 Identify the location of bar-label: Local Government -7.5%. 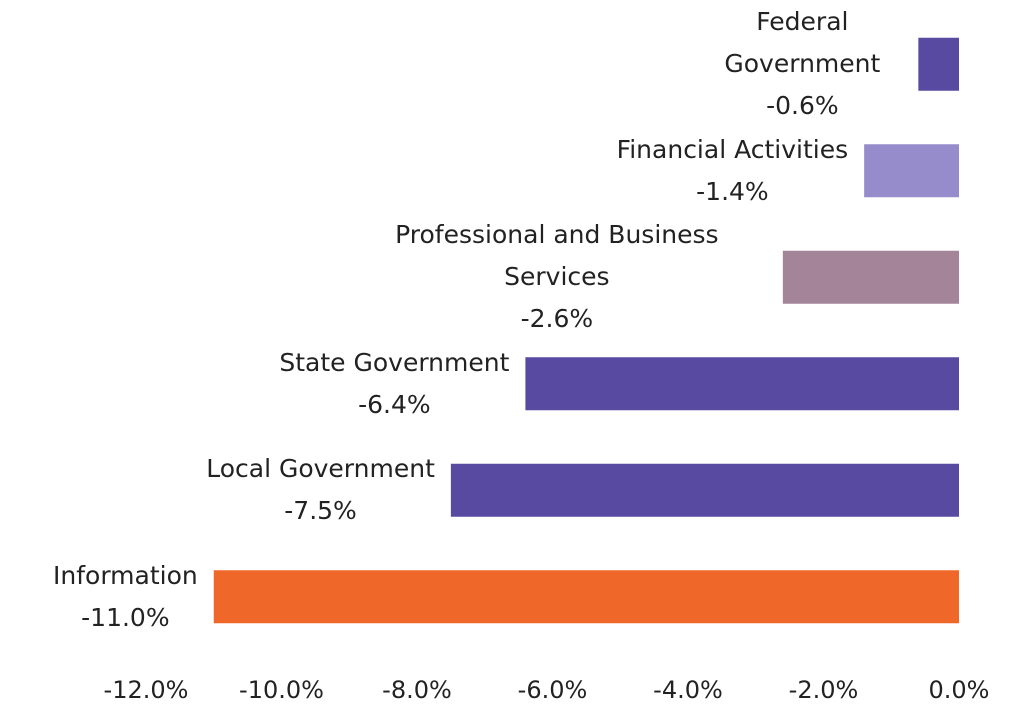
(320, 490).